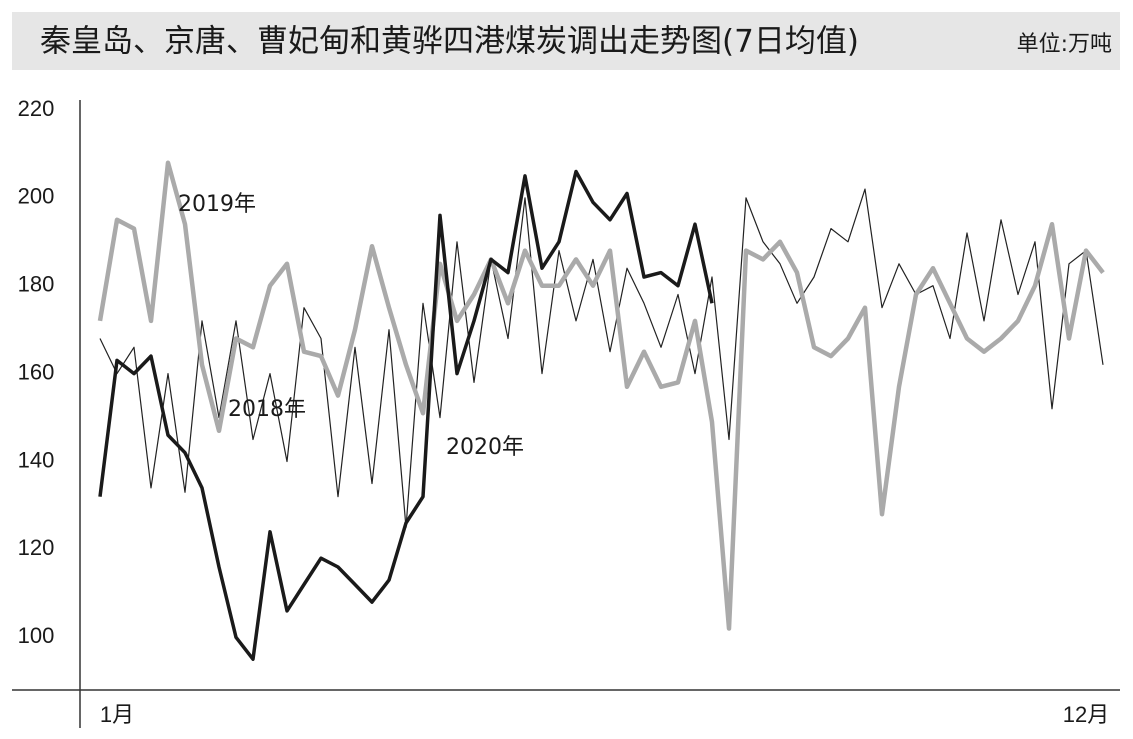  Describe the element at coordinates (485, 447) in the screenshot. I see `series-label: 2020年` at that location.